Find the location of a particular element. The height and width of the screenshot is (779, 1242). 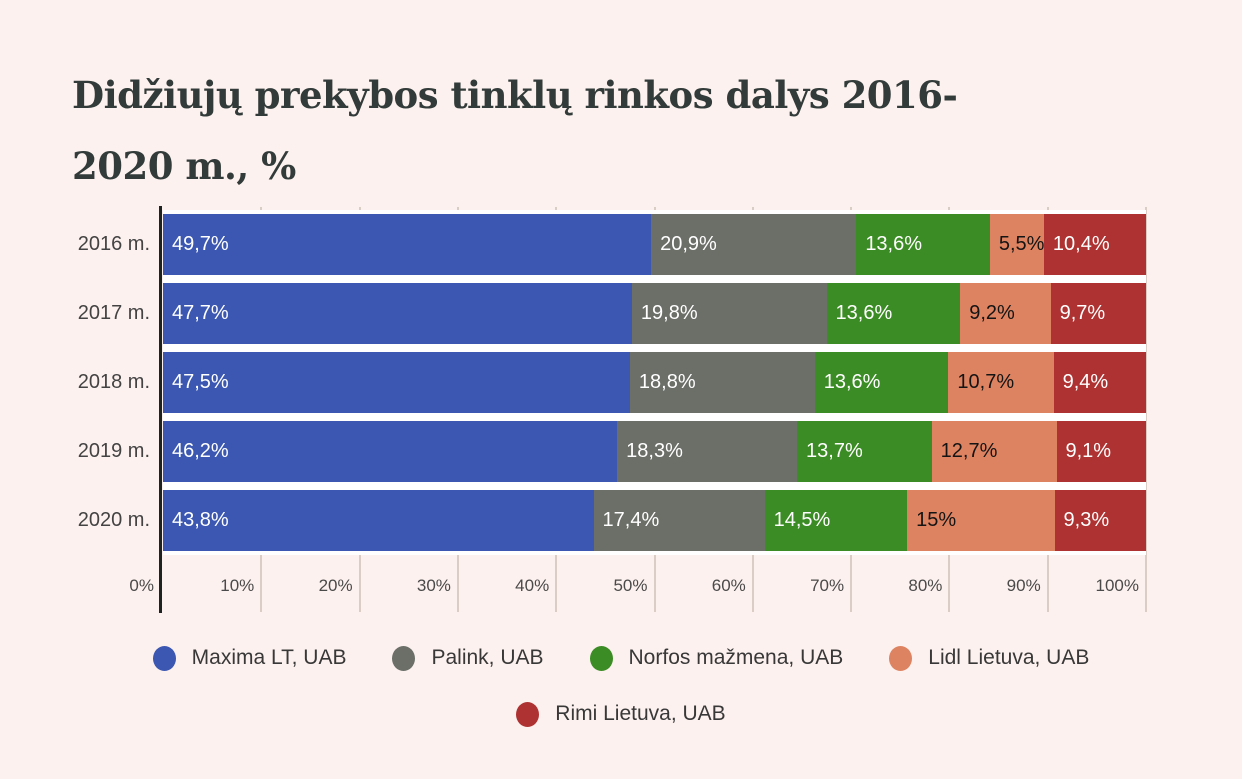

y-axis-label: 2018 m. is located at coordinates (113, 382).